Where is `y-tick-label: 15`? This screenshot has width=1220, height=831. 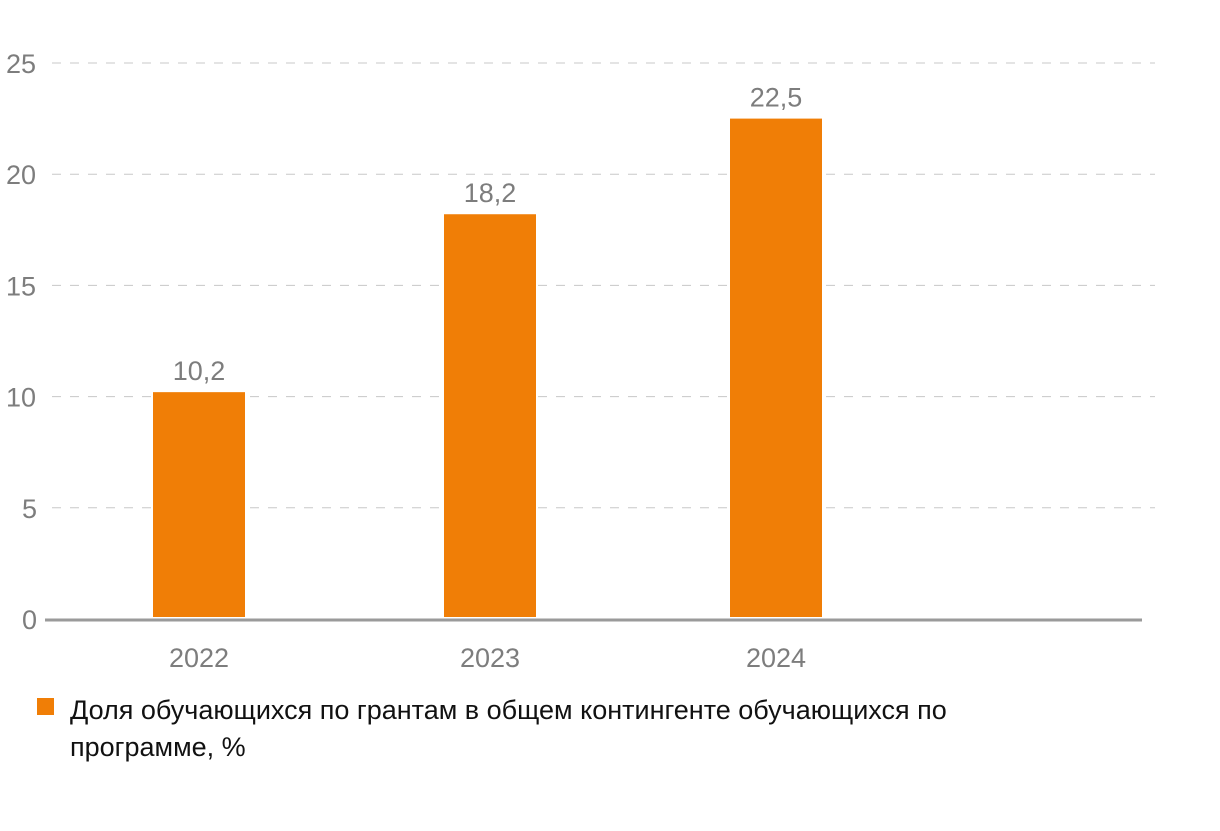 y-tick-label: 15 is located at coordinates (21, 286).